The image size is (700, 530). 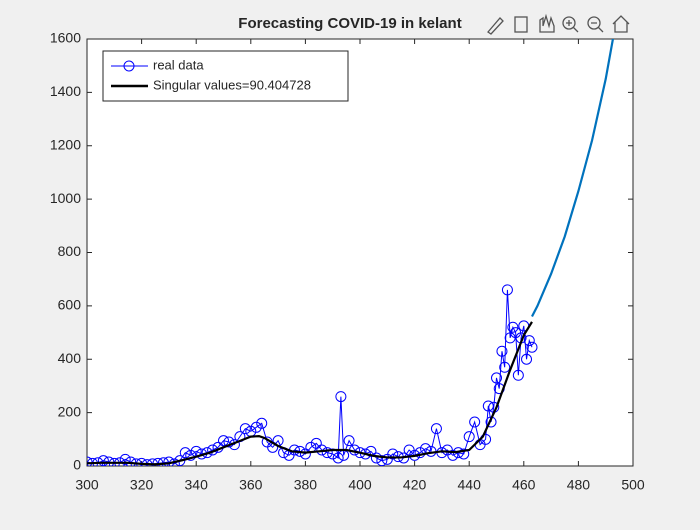 What do you see at coordinates (70, 358) in the screenshot?
I see `y-tick-label: 400` at bounding box center [70, 358].